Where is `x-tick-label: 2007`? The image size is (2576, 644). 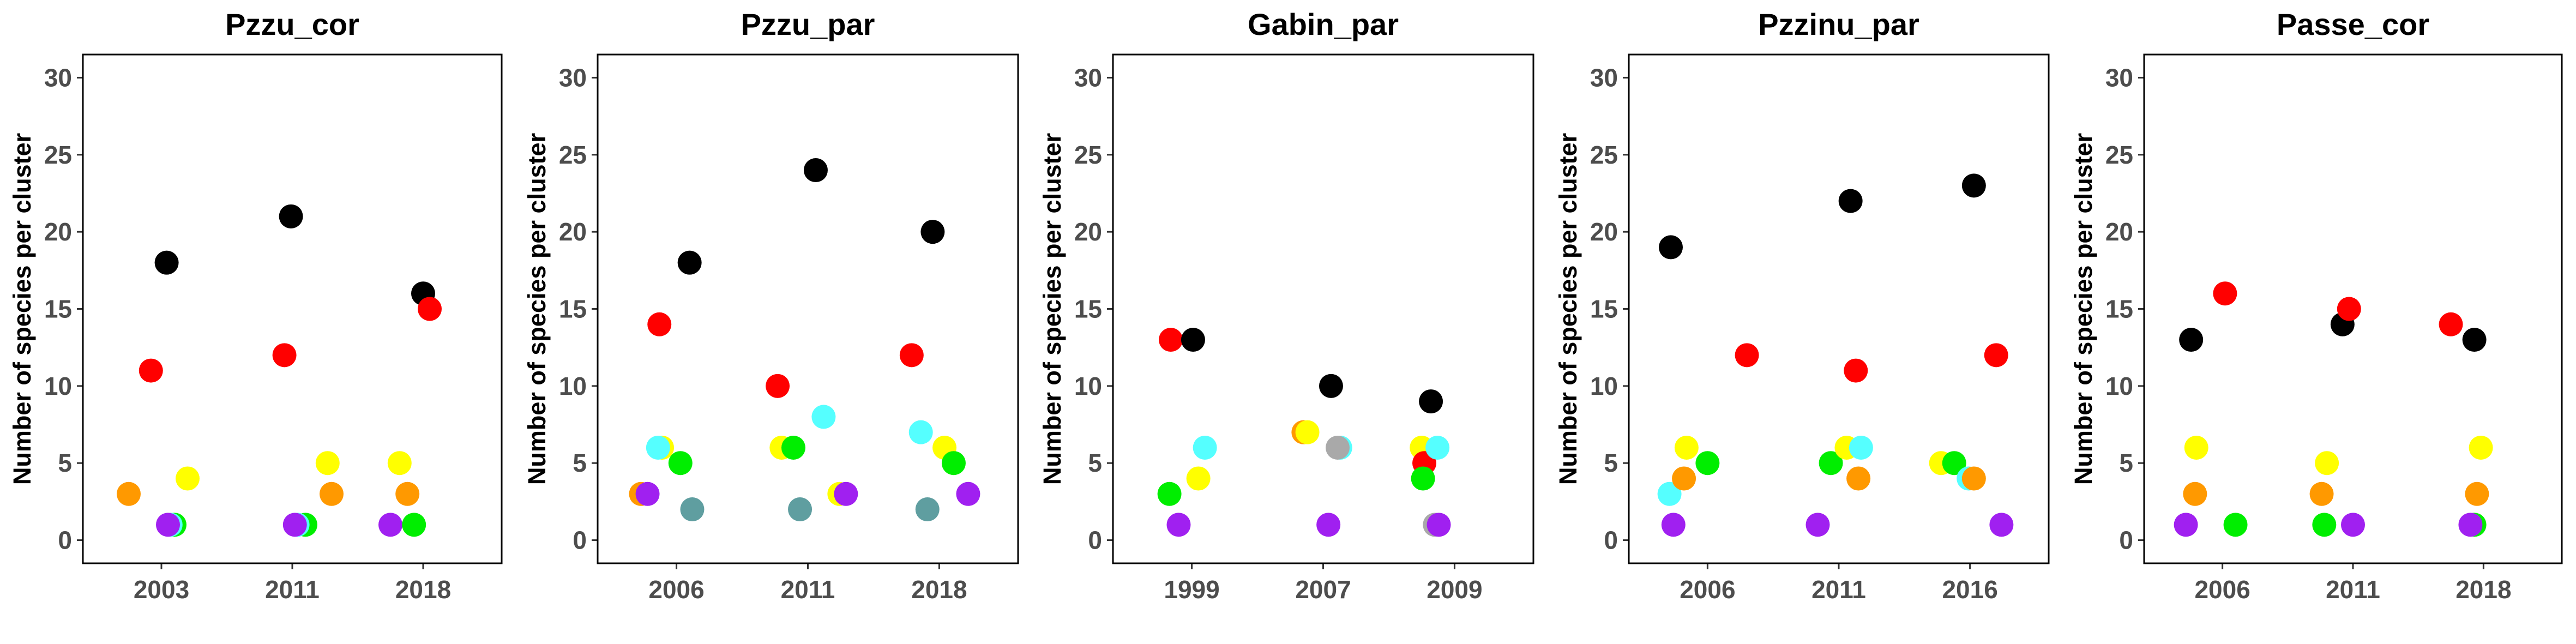
x-tick-label: 2007 is located at coordinates (1323, 589).